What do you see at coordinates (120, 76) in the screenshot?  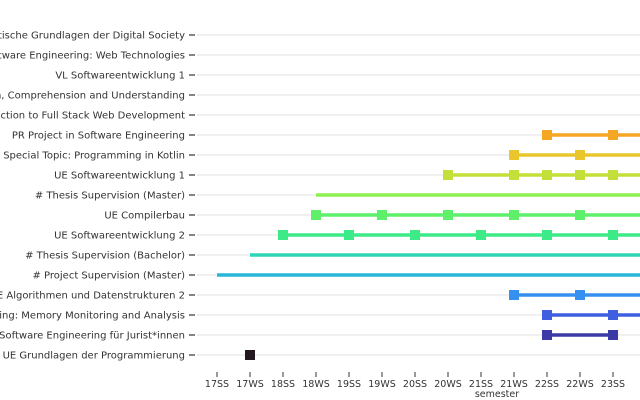 I see `row-label: VL Softwareentwicklung 1` at bounding box center [120, 76].